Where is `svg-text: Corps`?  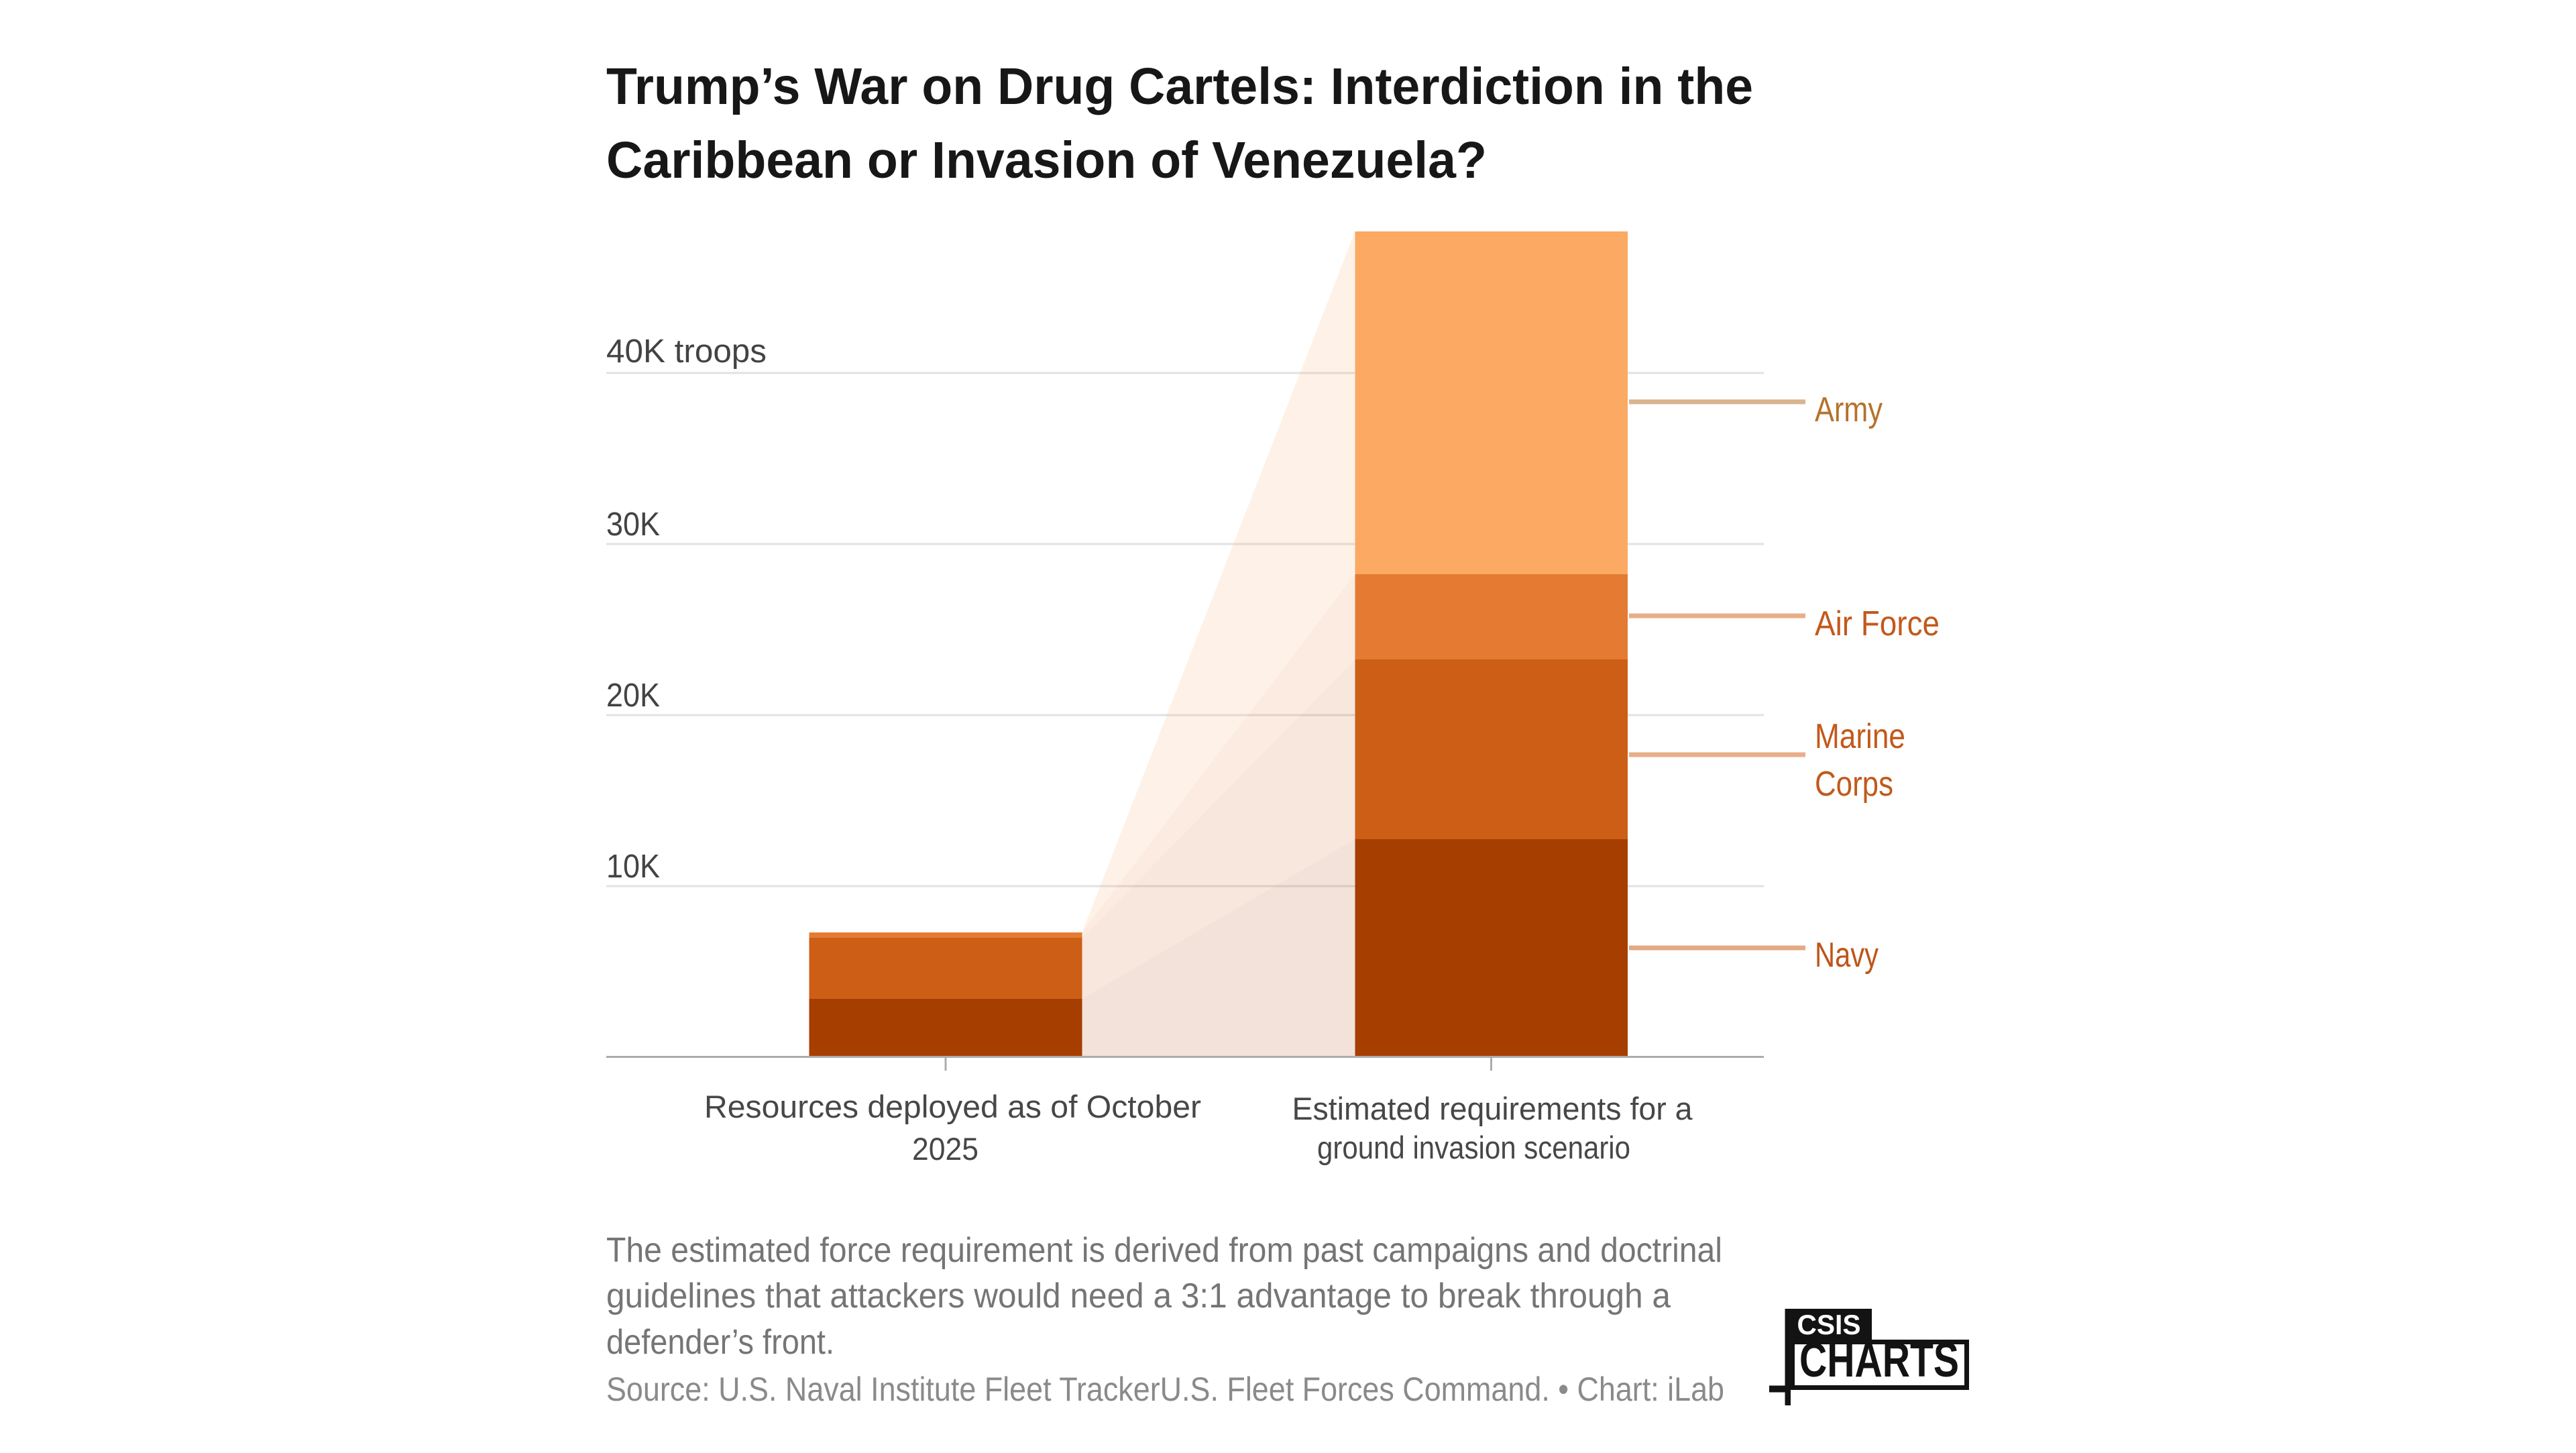
svg-text: Corps is located at coordinates (1854, 785).